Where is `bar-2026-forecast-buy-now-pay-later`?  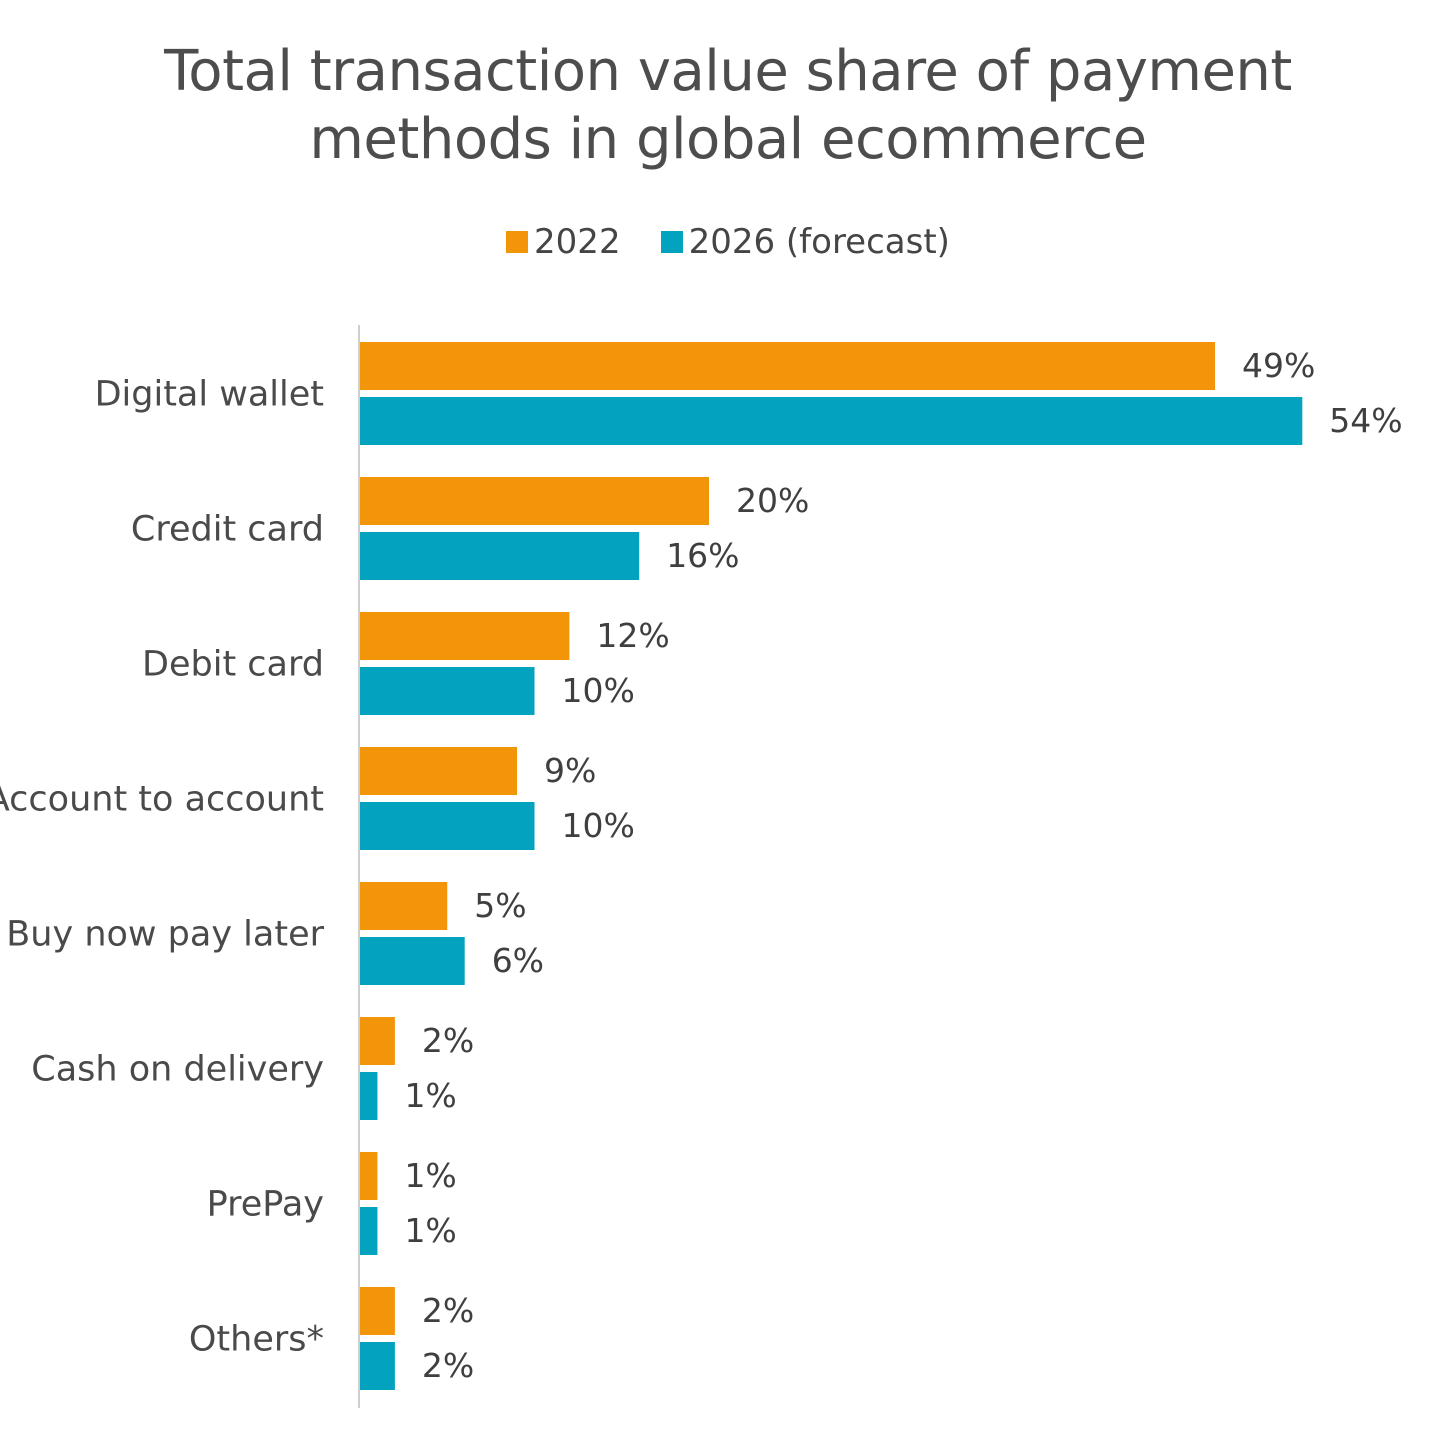
bar-2026-forecast-buy-now-pay-later is located at coordinates (412, 961).